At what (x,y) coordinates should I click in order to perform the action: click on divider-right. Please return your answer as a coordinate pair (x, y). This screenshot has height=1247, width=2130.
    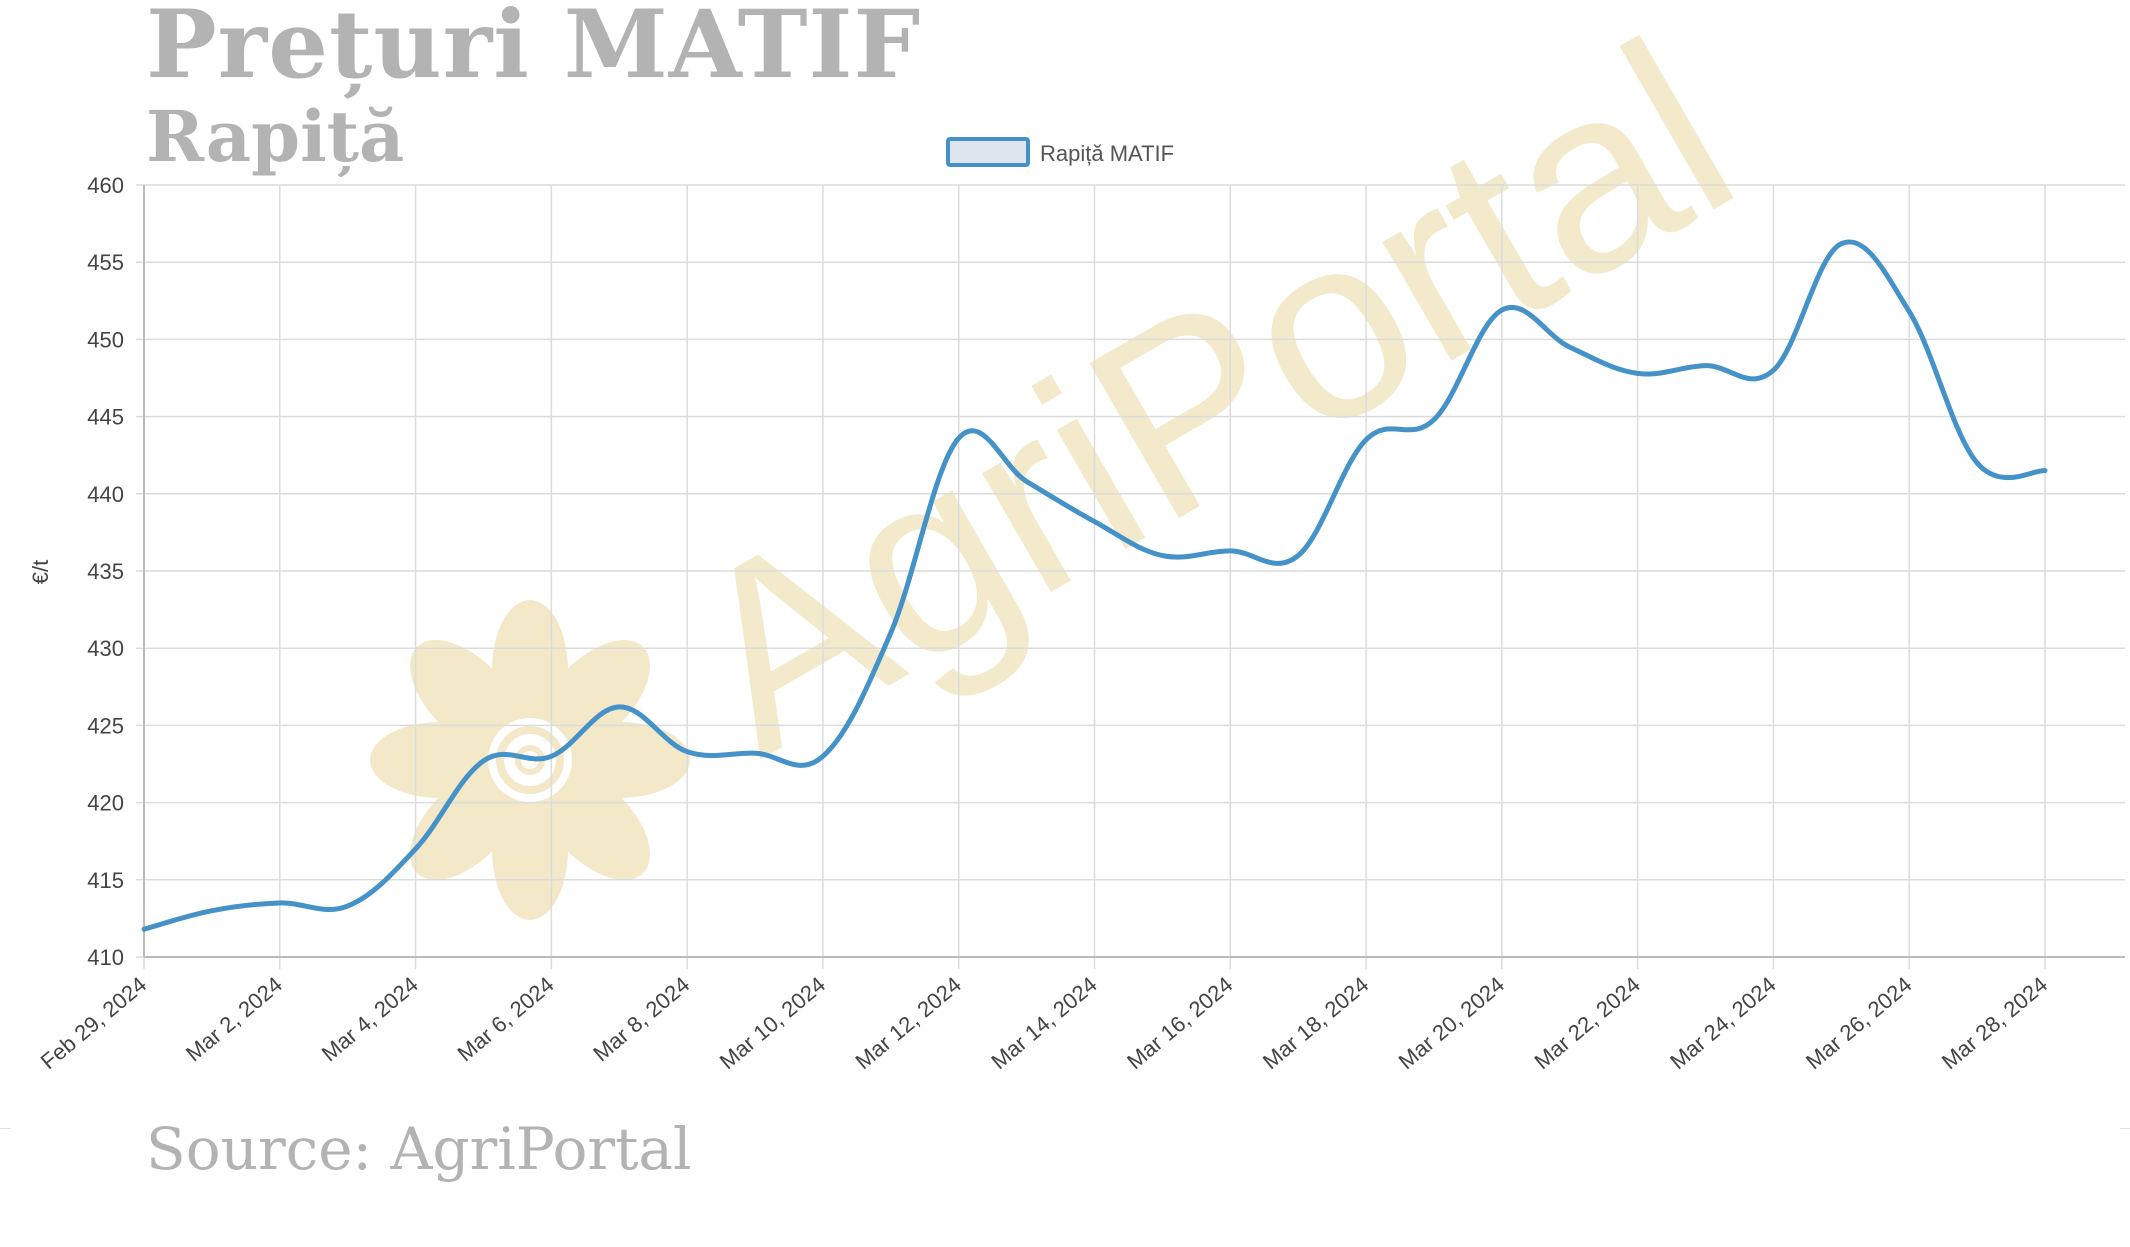
    Looking at the image, I should click on (2125, 1128).